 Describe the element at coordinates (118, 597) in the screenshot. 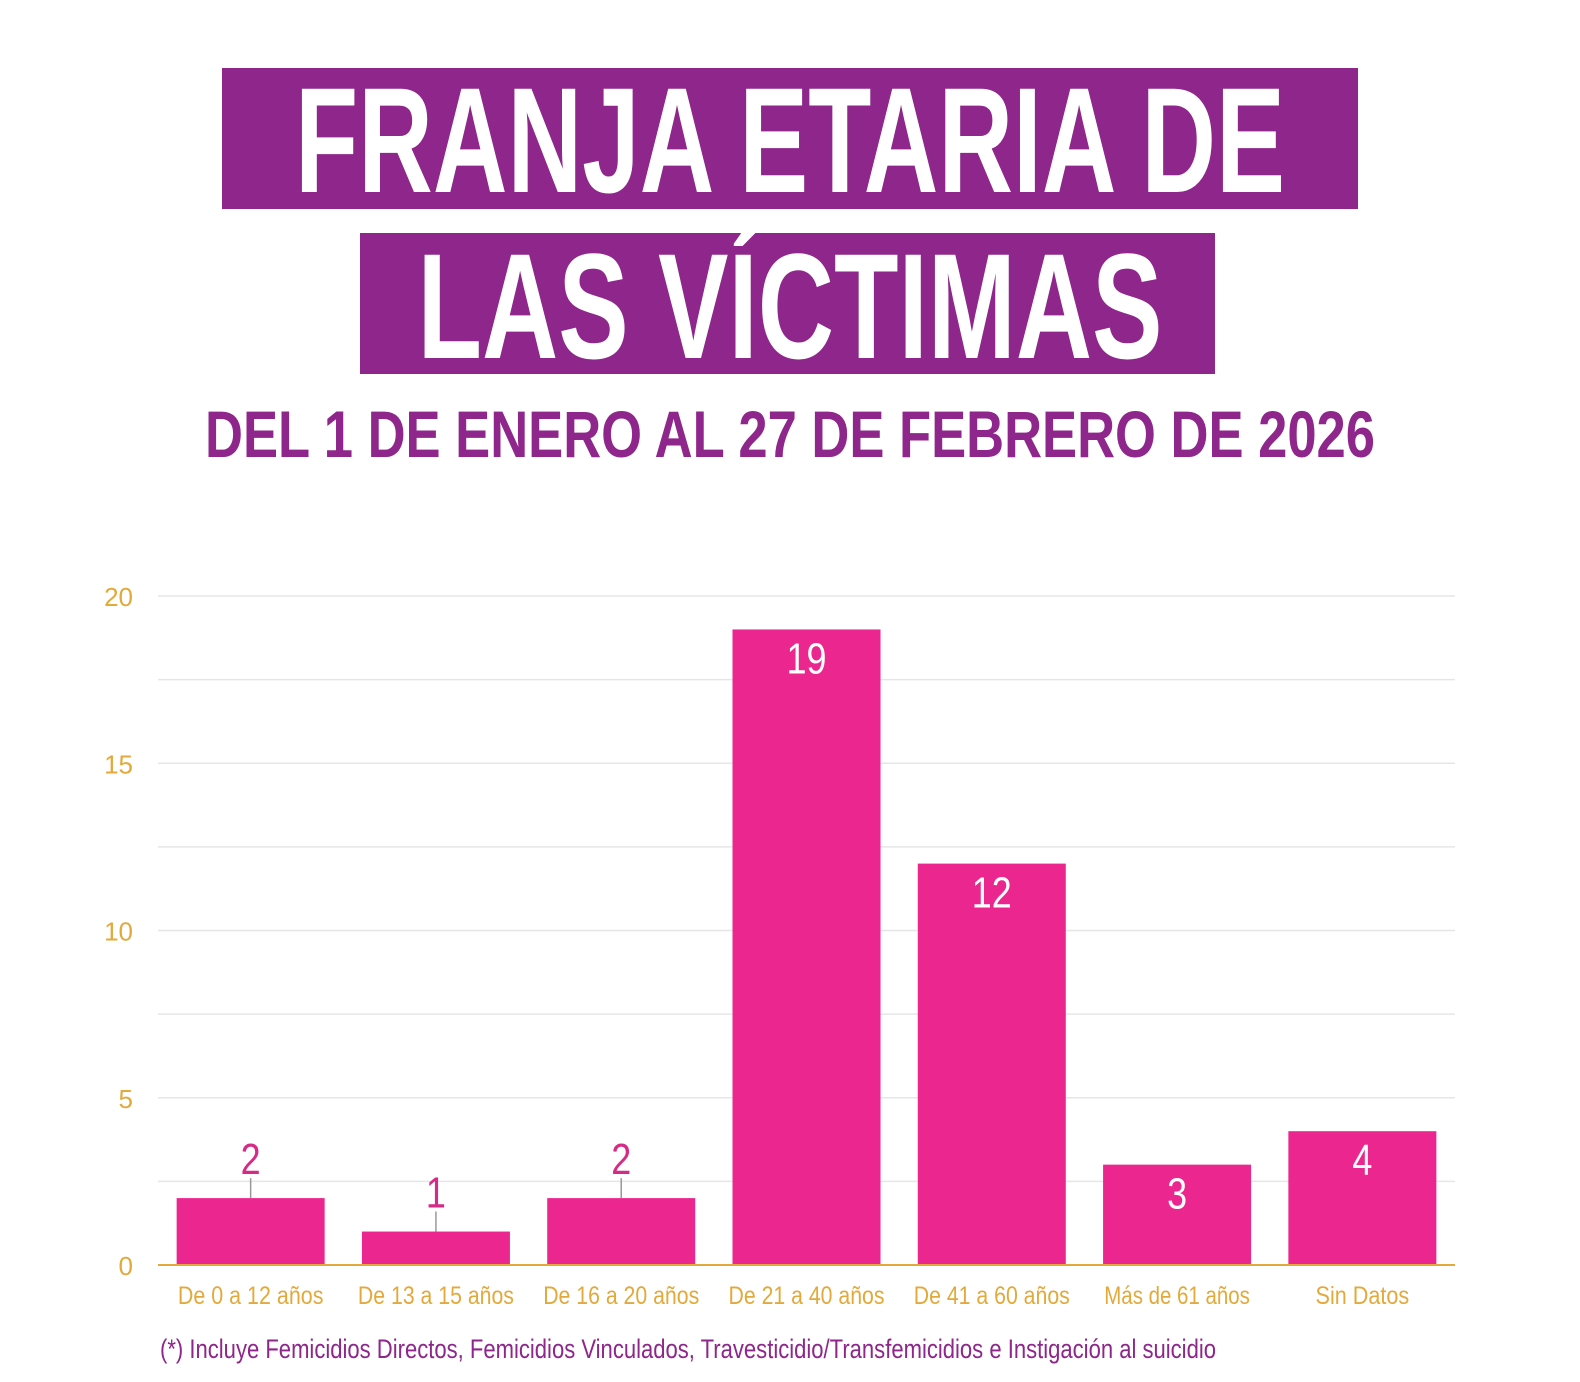

I see `y-tick-label: 20` at that location.